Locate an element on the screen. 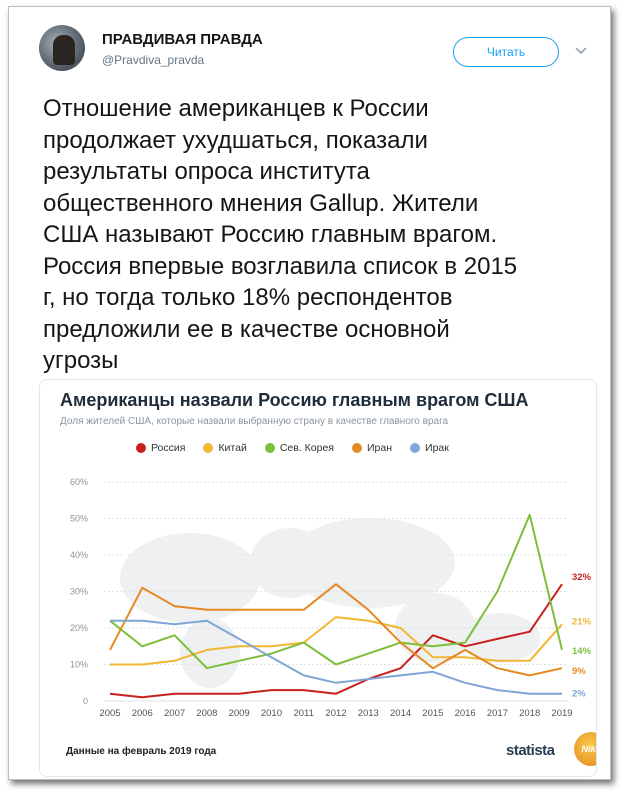 Image resolution: width=621 pixels, height=790 pixels. x-tick-label: 2005 is located at coordinates (109, 713).